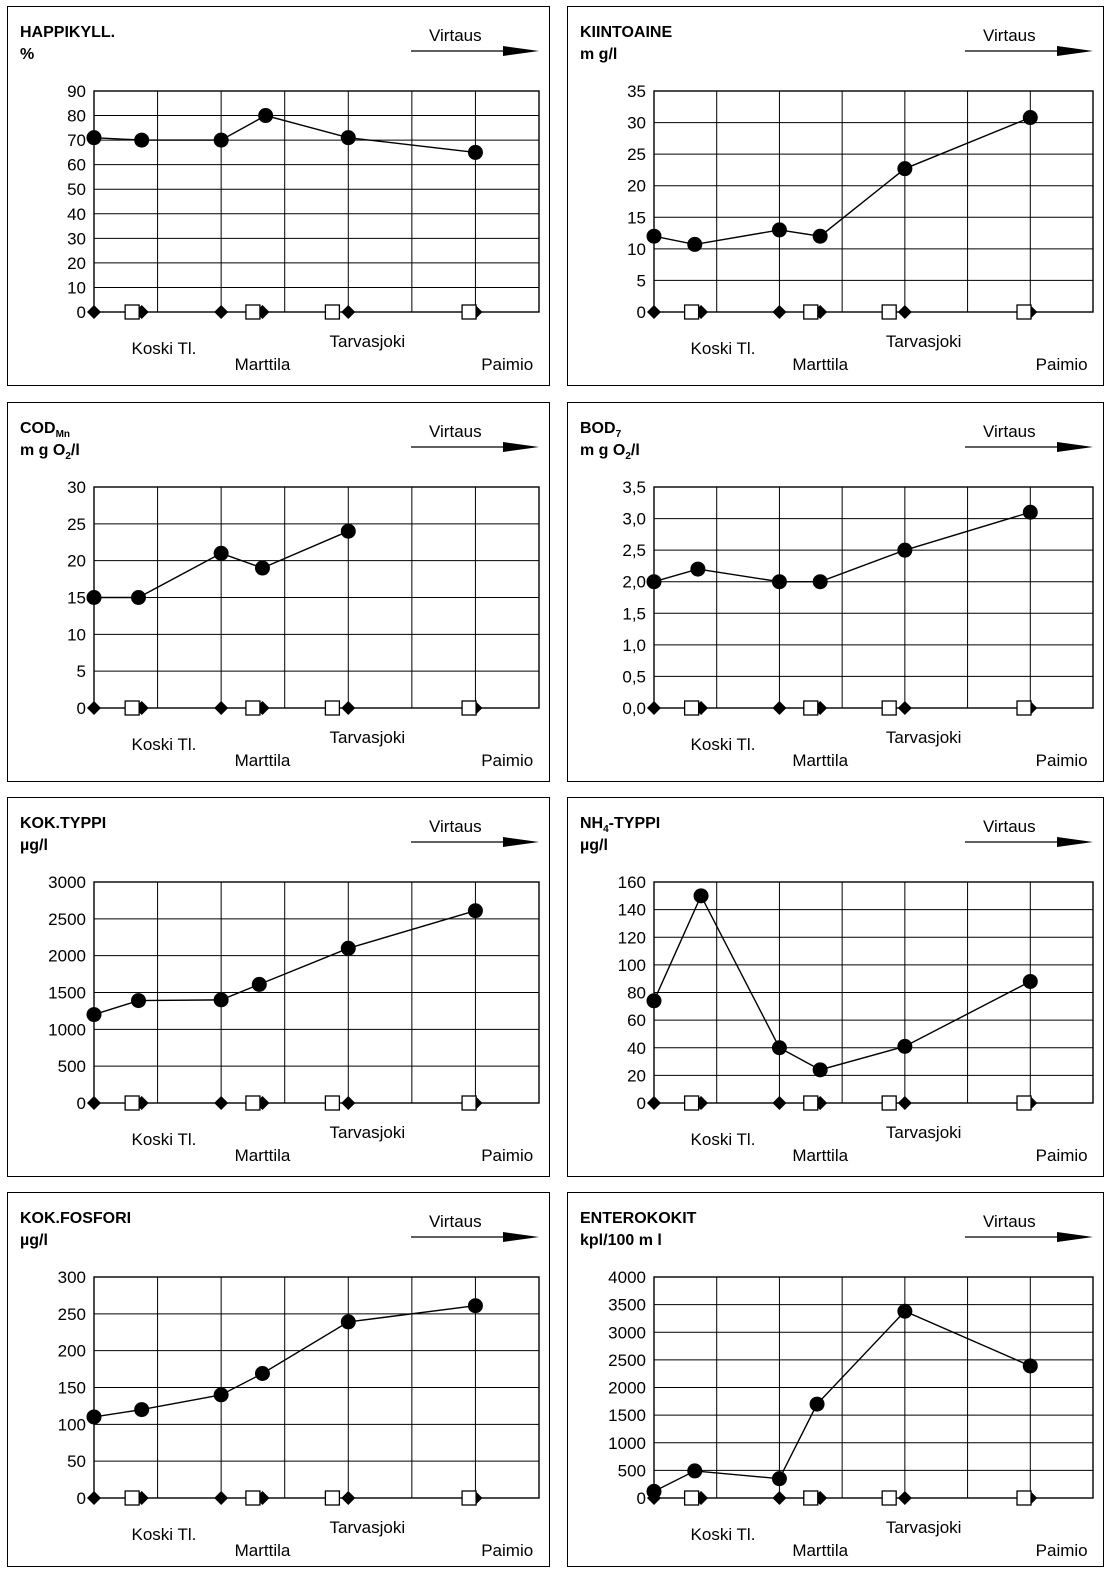  What do you see at coordinates (598, 54) in the screenshot?
I see `unit-label: m g/l` at bounding box center [598, 54].